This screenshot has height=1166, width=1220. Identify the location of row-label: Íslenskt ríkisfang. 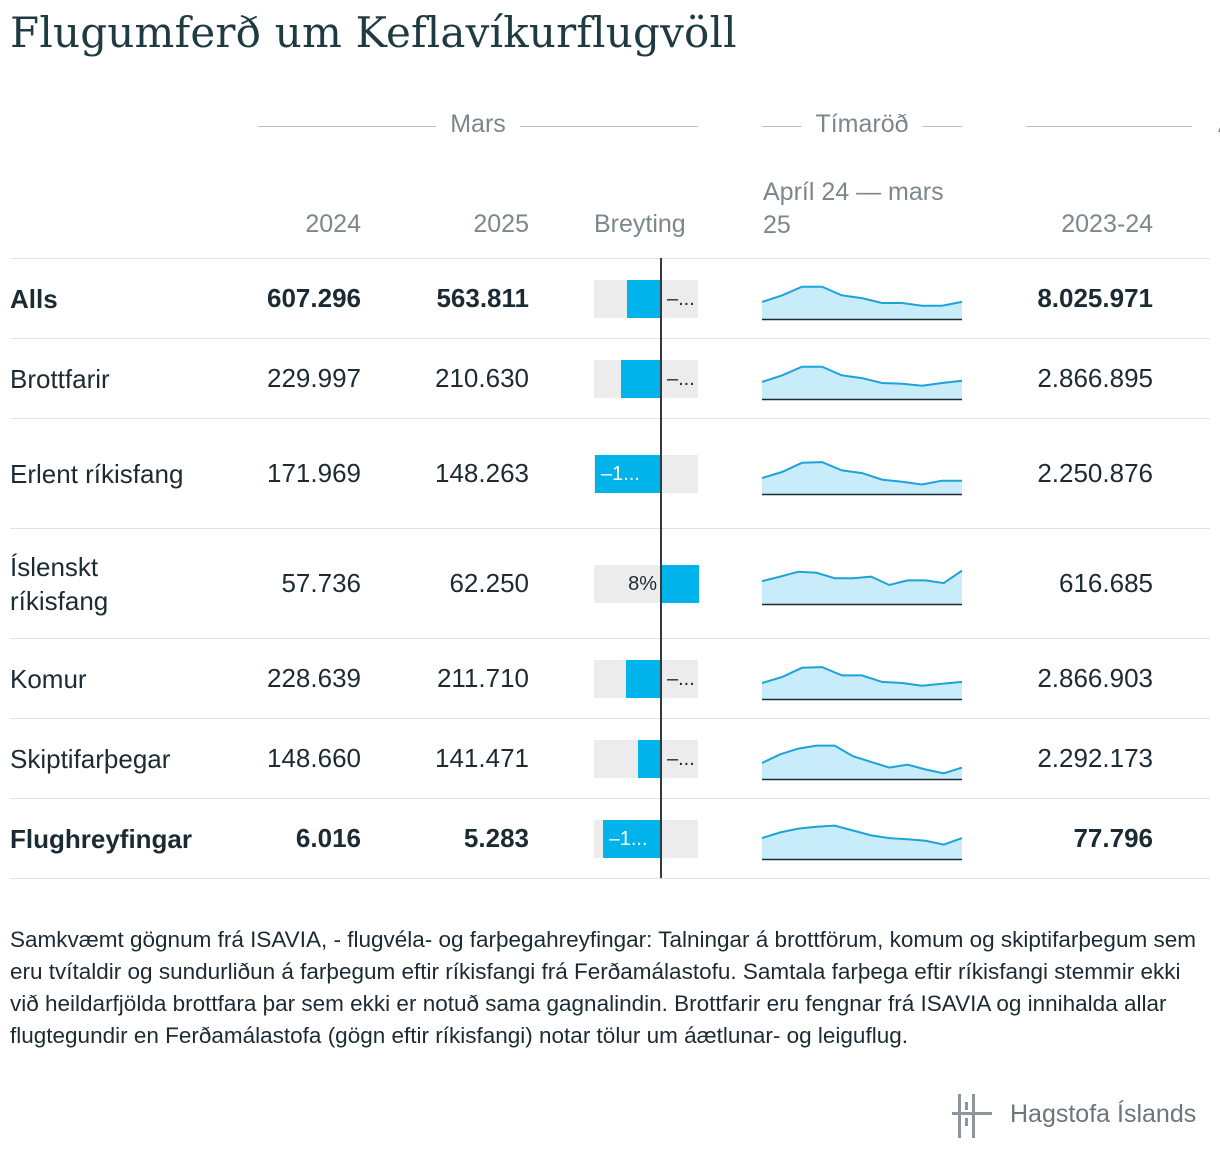
(59, 584).